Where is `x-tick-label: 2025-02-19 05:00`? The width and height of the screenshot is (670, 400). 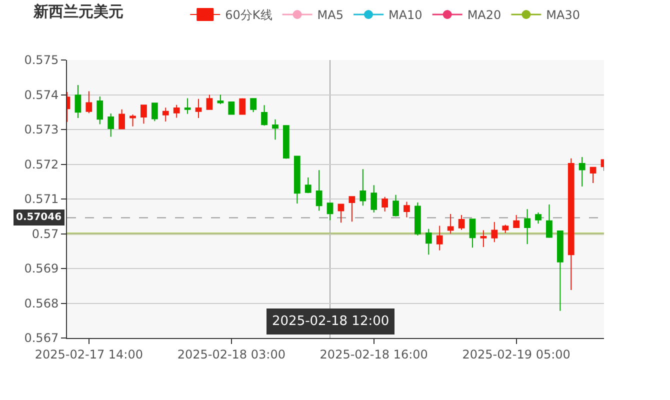
x-tick-label: 2025-02-19 05:00 is located at coordinates (516, 354).